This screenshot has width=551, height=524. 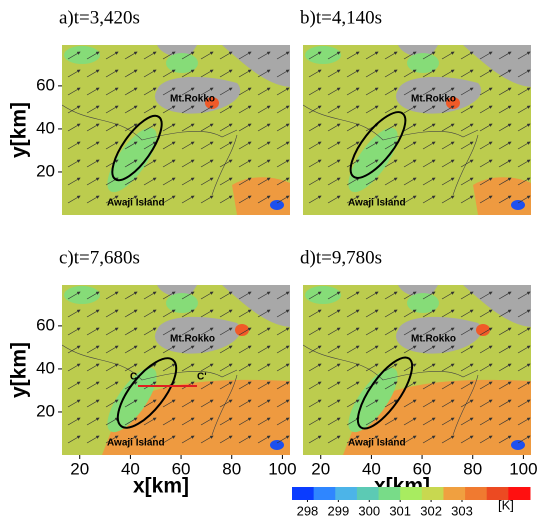 What do you see at coordinates (136, 443) in the screenshot?
I see `annotation: Awaji Island` at bounding box center [136, 443].